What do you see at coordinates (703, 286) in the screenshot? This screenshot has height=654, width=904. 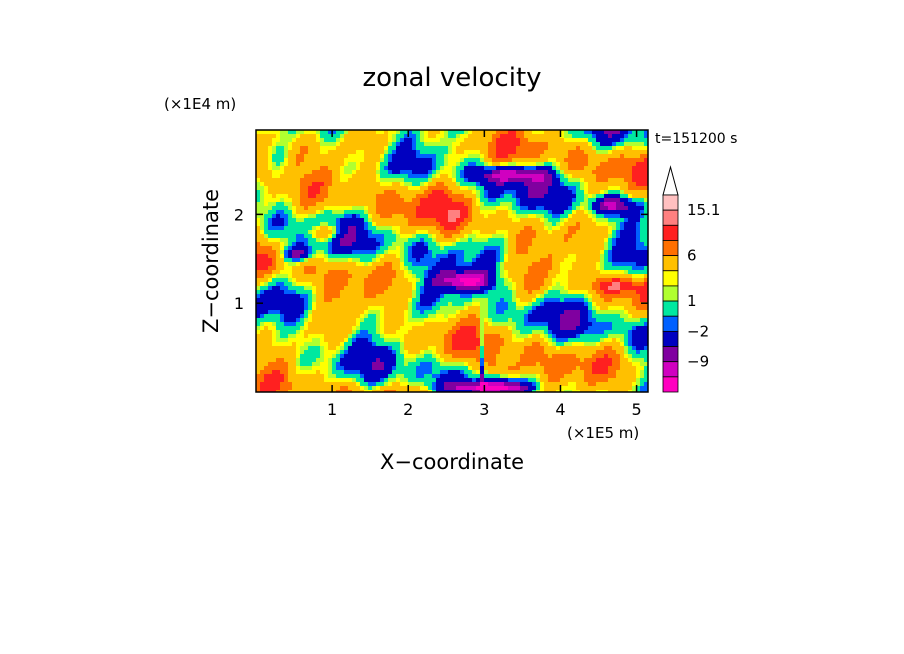 I see `colorbar-tick-labels: 15.1 6 1 −2 −9` at bounding box center [703, 286].